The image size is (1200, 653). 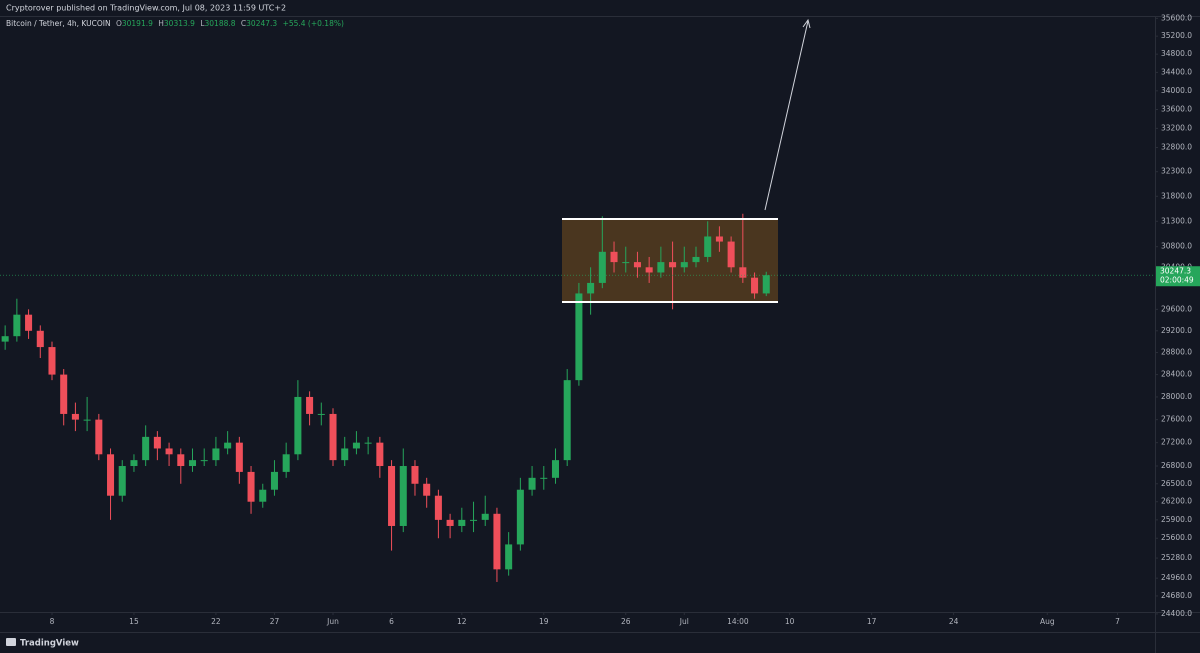 I want to click on range-box, so click(x=670, y=260).